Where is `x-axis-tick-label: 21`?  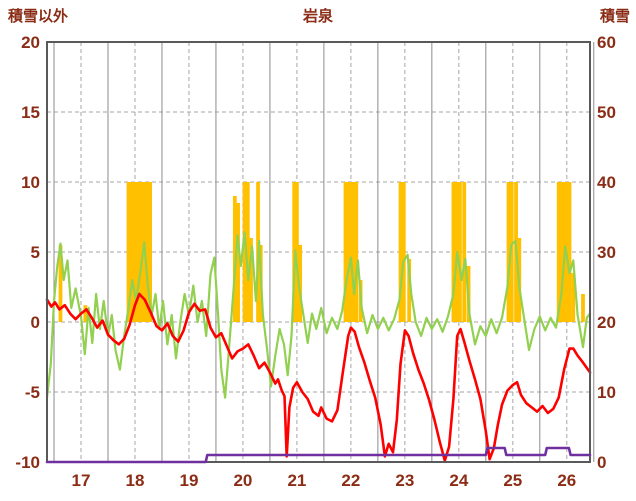 x-axis-tick-label: 21 is located at coordinates (296, 480).